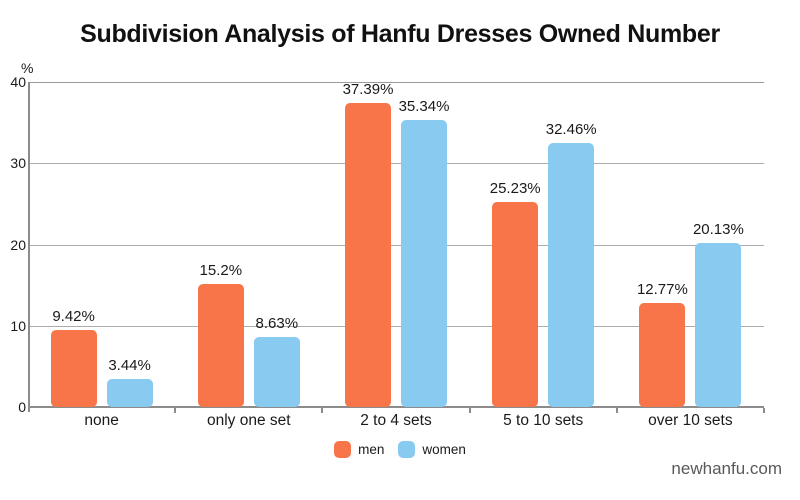 The height and width of the screenshot is (500, 800). I want to click on y-tick-label-40: 40, so click(18, 82).